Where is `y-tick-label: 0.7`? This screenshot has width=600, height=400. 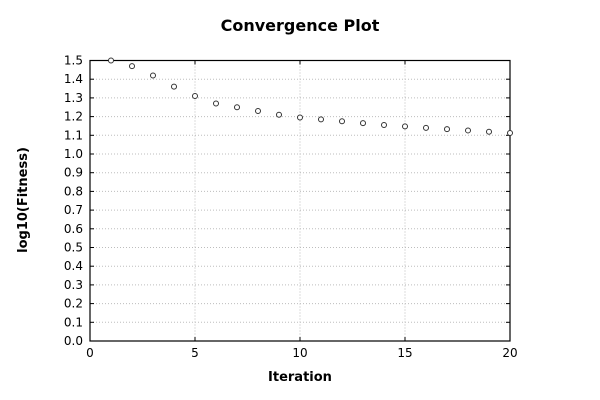
y-tick-label: 0.7 is located at coordinates (73, 210).